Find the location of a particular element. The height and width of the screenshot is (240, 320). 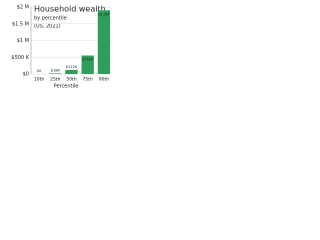

x-tick-label: 75th is located at coordinates (88, 80).